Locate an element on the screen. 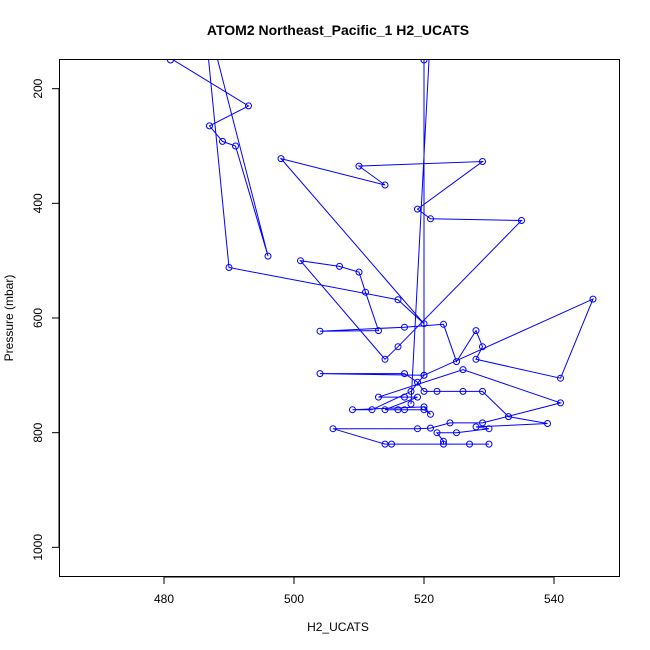 The image size is (650, 650). x-tick-label: 520 is located at coordinates (424, 599).